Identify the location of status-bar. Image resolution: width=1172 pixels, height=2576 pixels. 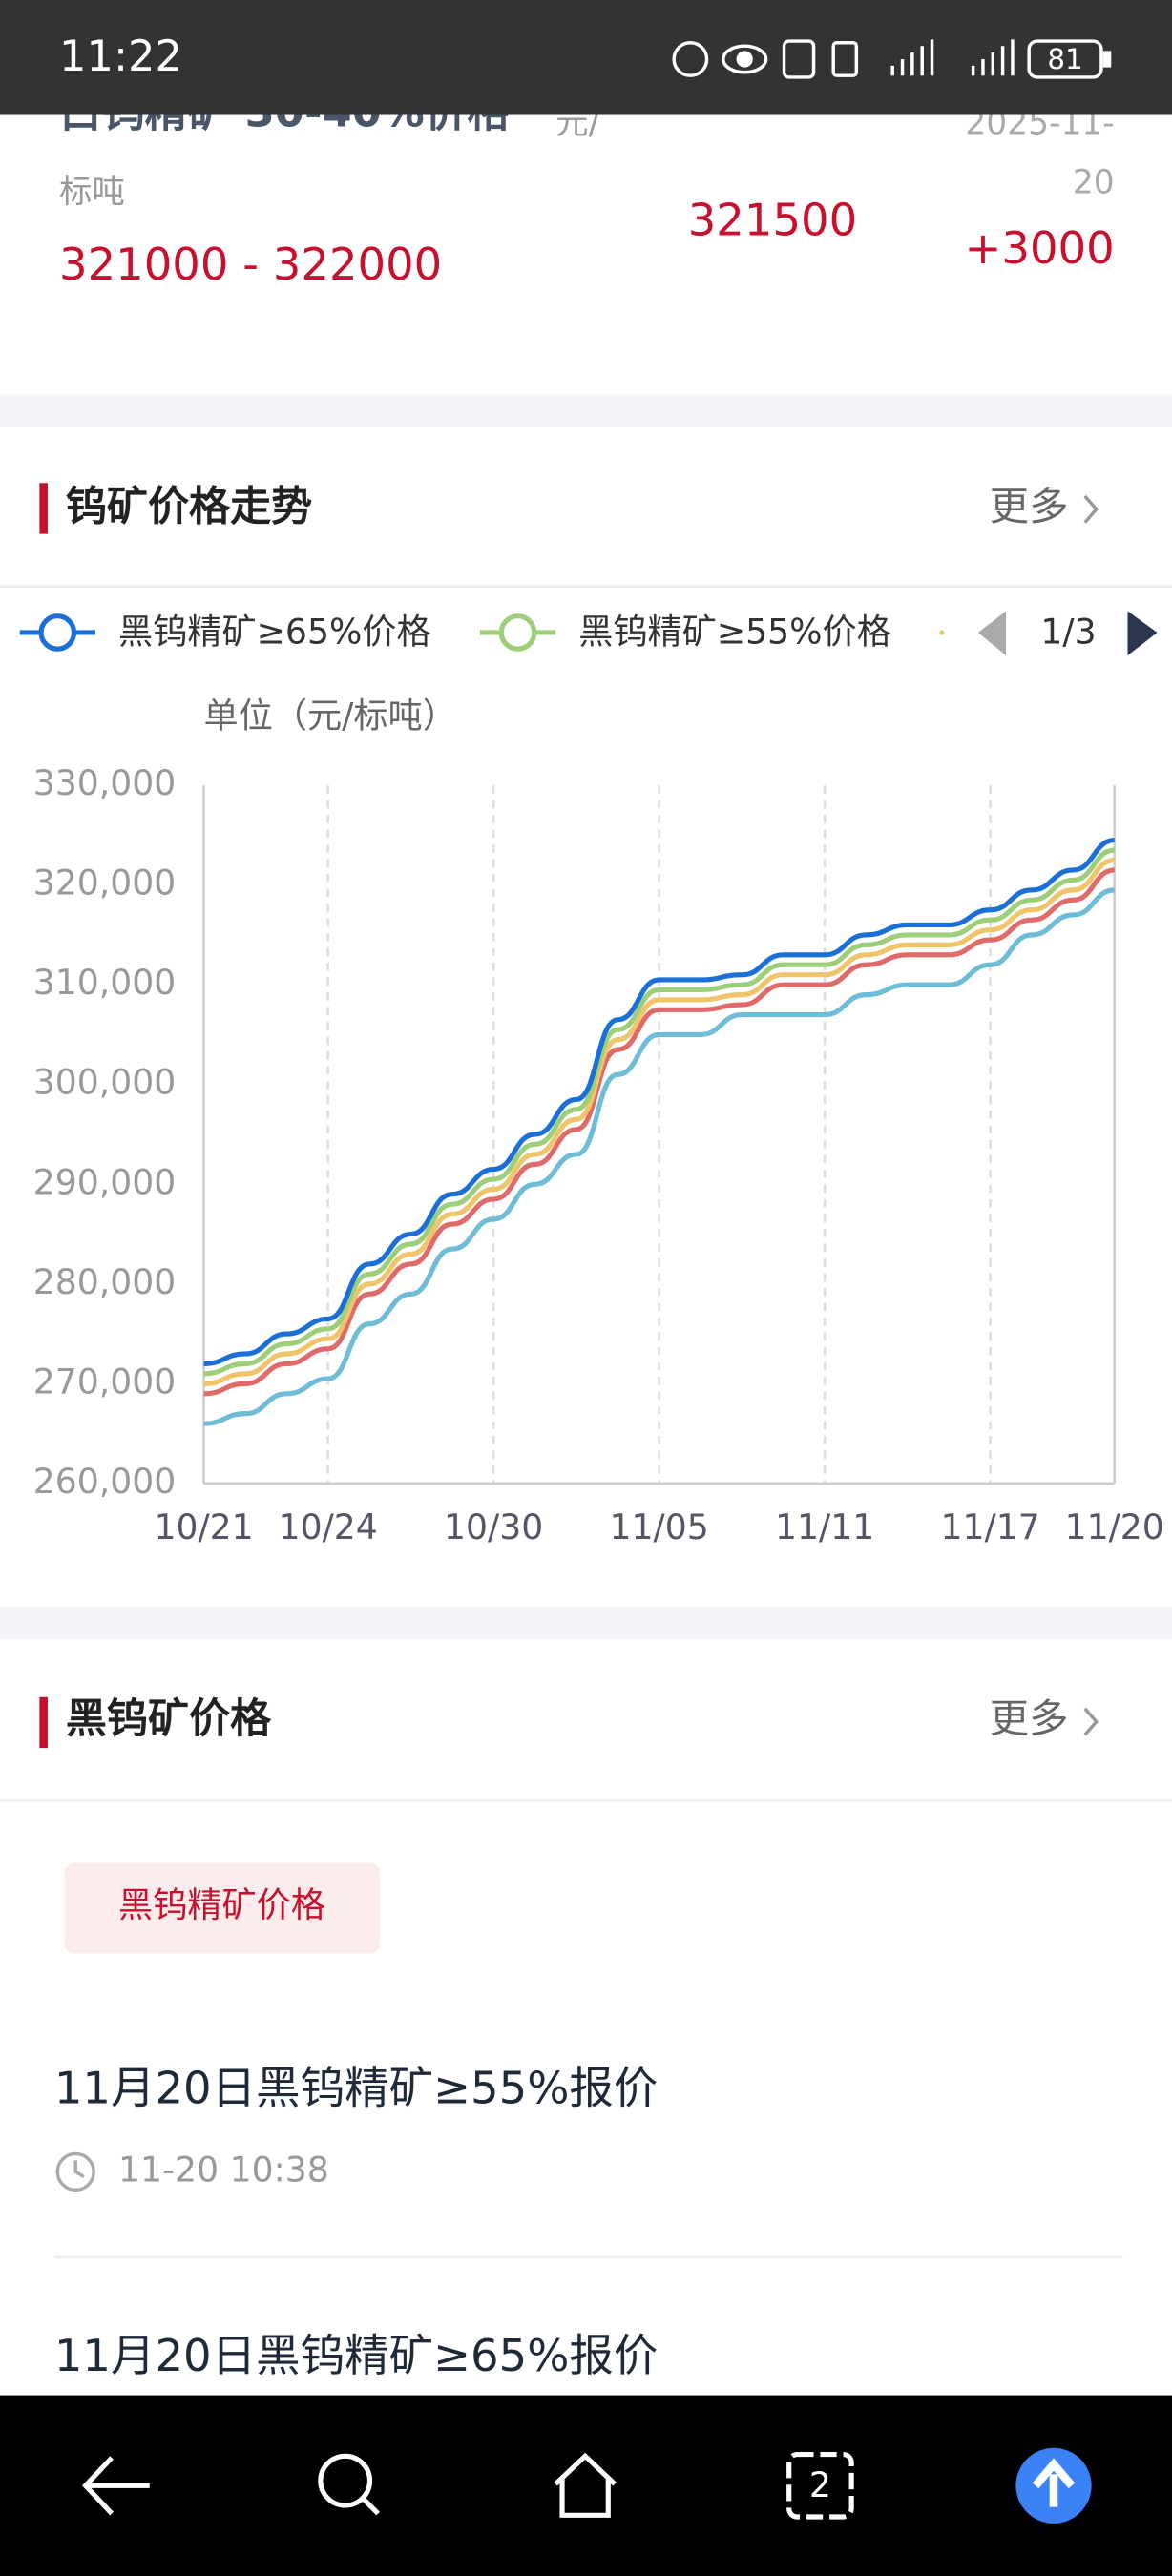
(586, 57).